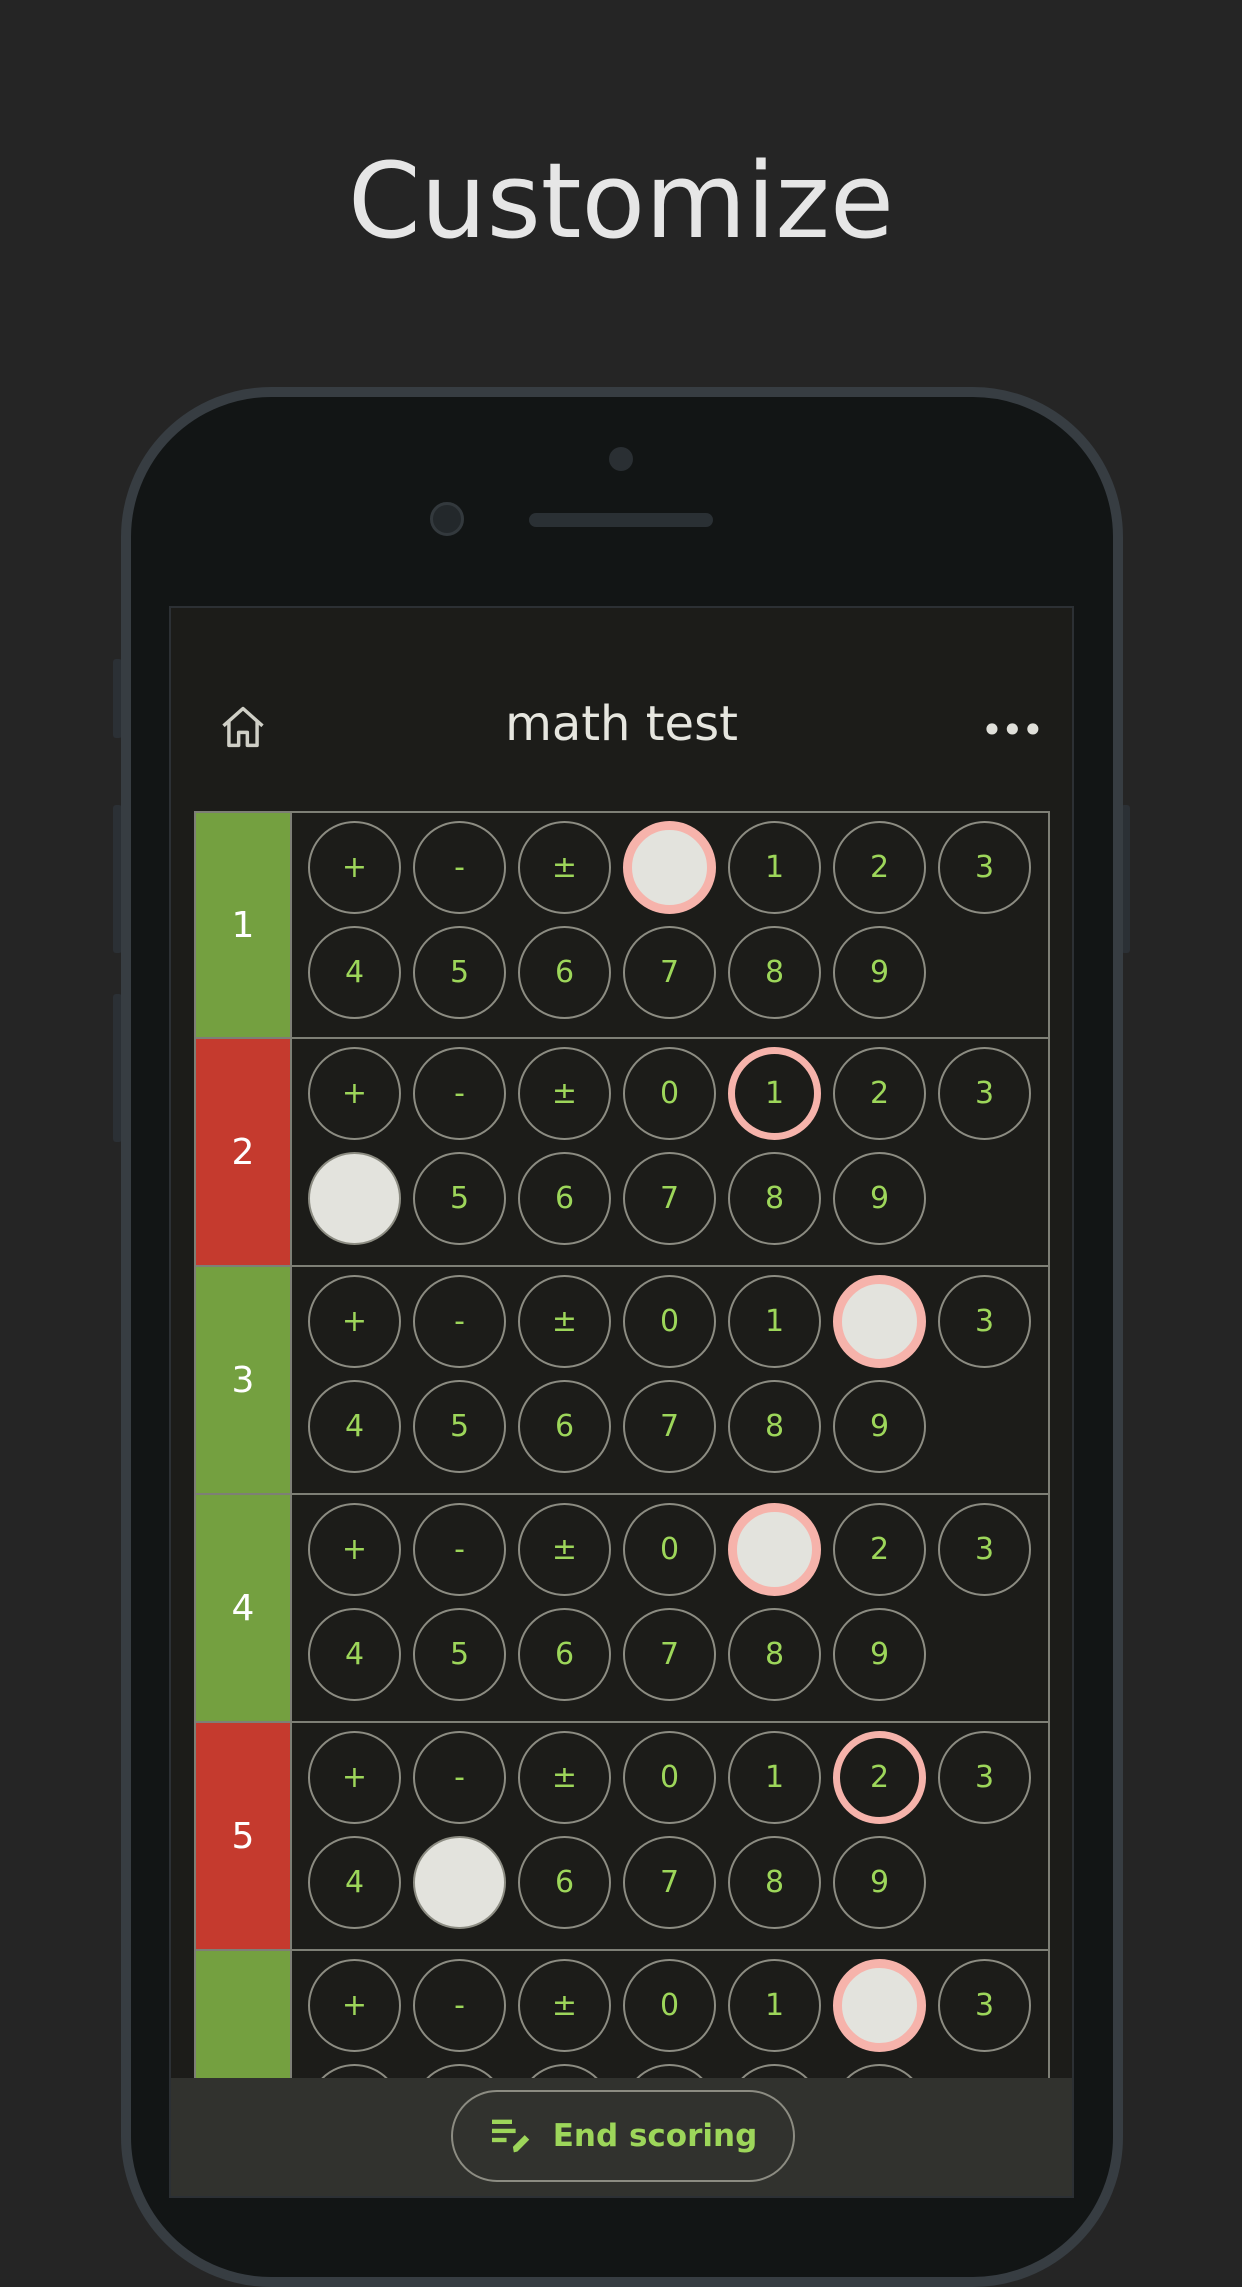  What do you see at coordinates (621, 201) in the screenshot?
I see `hero-title: Customize` at bounding box center [621, 201].